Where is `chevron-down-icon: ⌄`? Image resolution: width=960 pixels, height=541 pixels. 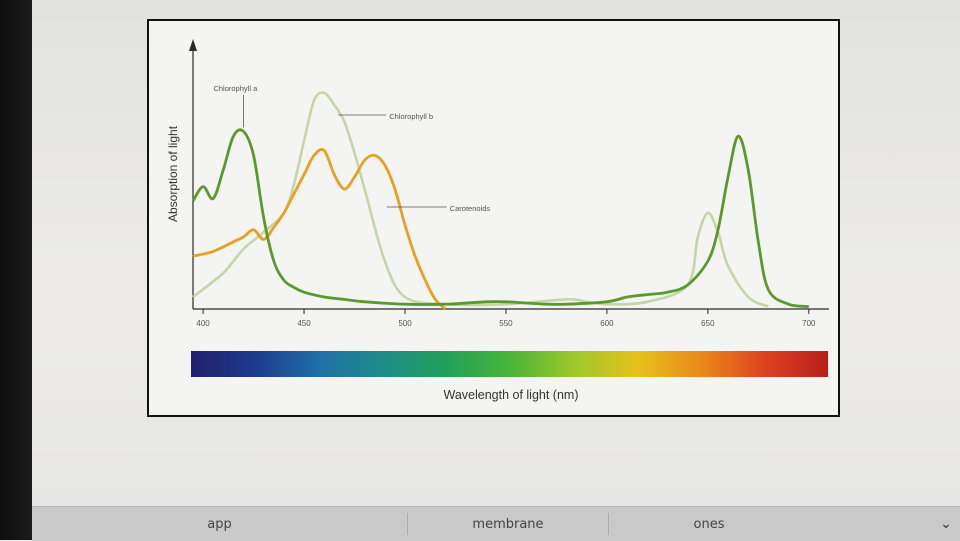 chevron-down-icon: ⌄ is located at coordinates (946, 524).